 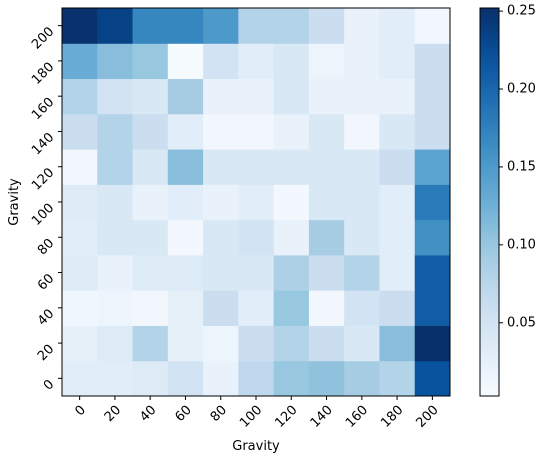 I want to click on x-axis-ticks: 0 20 40 60 80 100 120 140 160 180 200, so click(x=257, y=413).